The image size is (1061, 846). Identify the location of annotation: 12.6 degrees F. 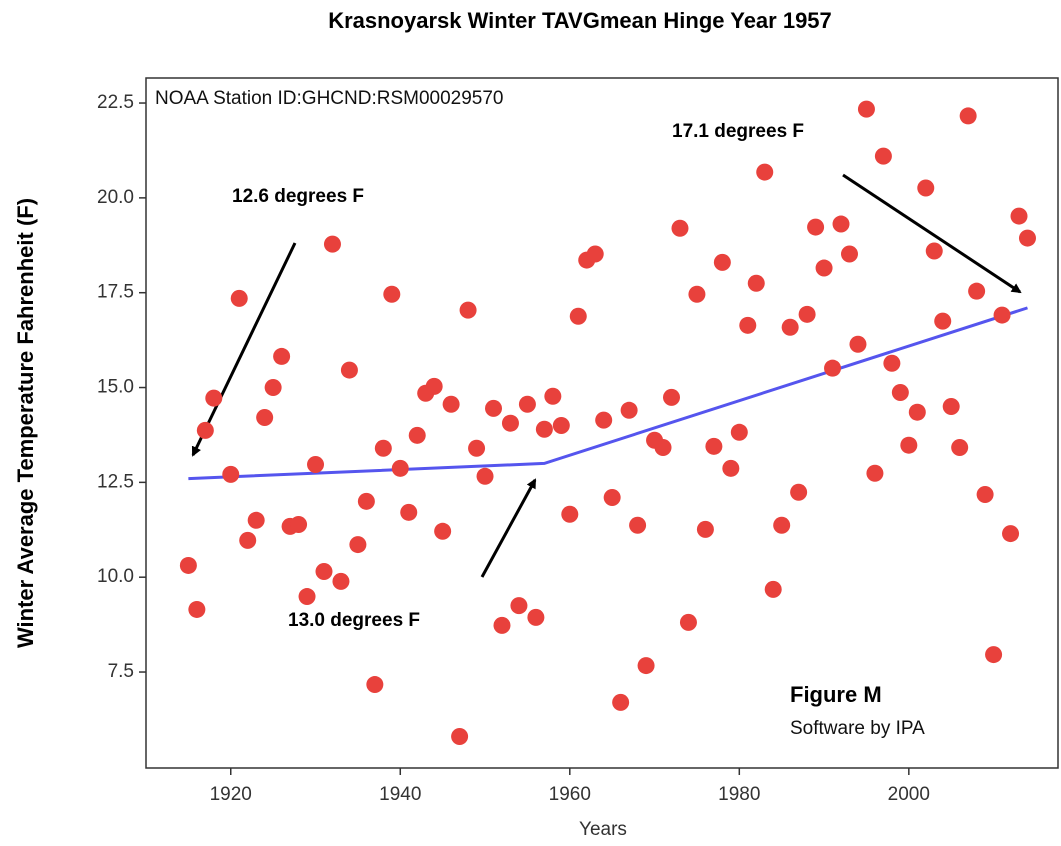
(298, 196).